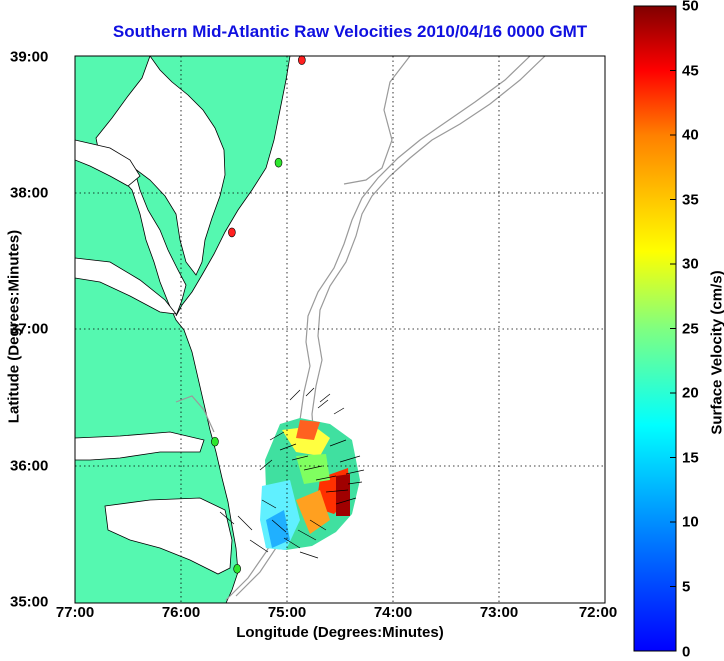 The height and width of the screenshot is (661, 724). I want to click on colorbar-tick-label: 20, so click(690, 393).